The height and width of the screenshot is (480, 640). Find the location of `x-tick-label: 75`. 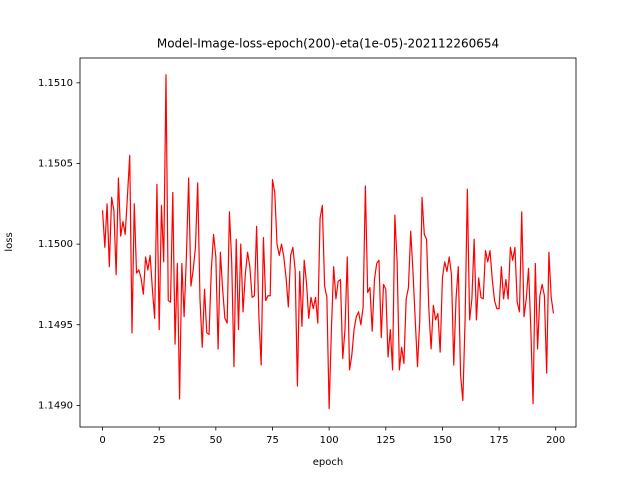

x-tick-label: 75 is located at coordinates (272, 440).